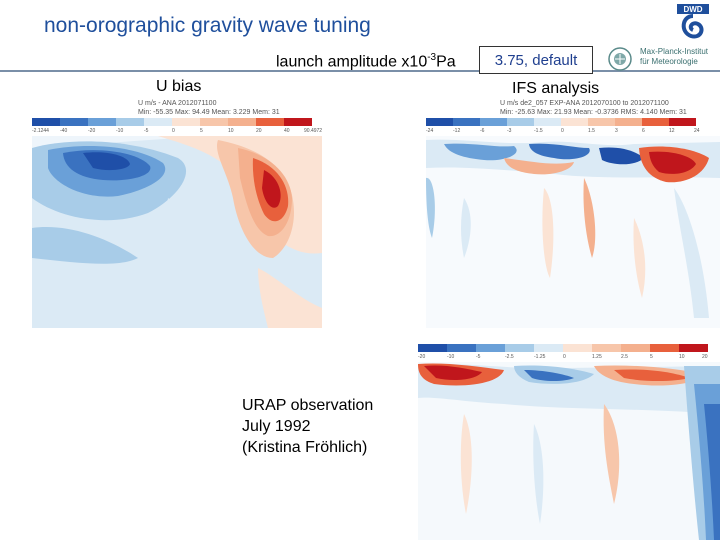 The height and width of the screenshot is (540, 720). What do you see at coordinates (360, 71) in the screenshot?
I see `title-divider` at bounding box center [360, 71].